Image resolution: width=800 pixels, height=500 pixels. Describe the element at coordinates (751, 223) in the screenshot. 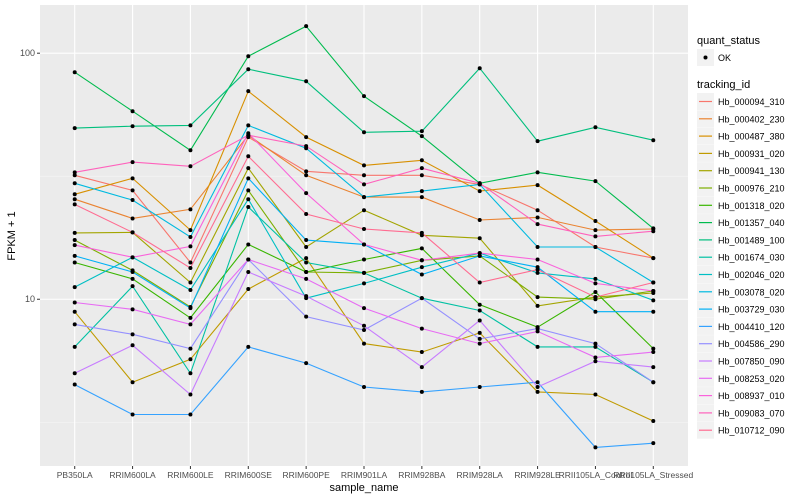

I see `legend-label: Hb_001357_040` at that location.